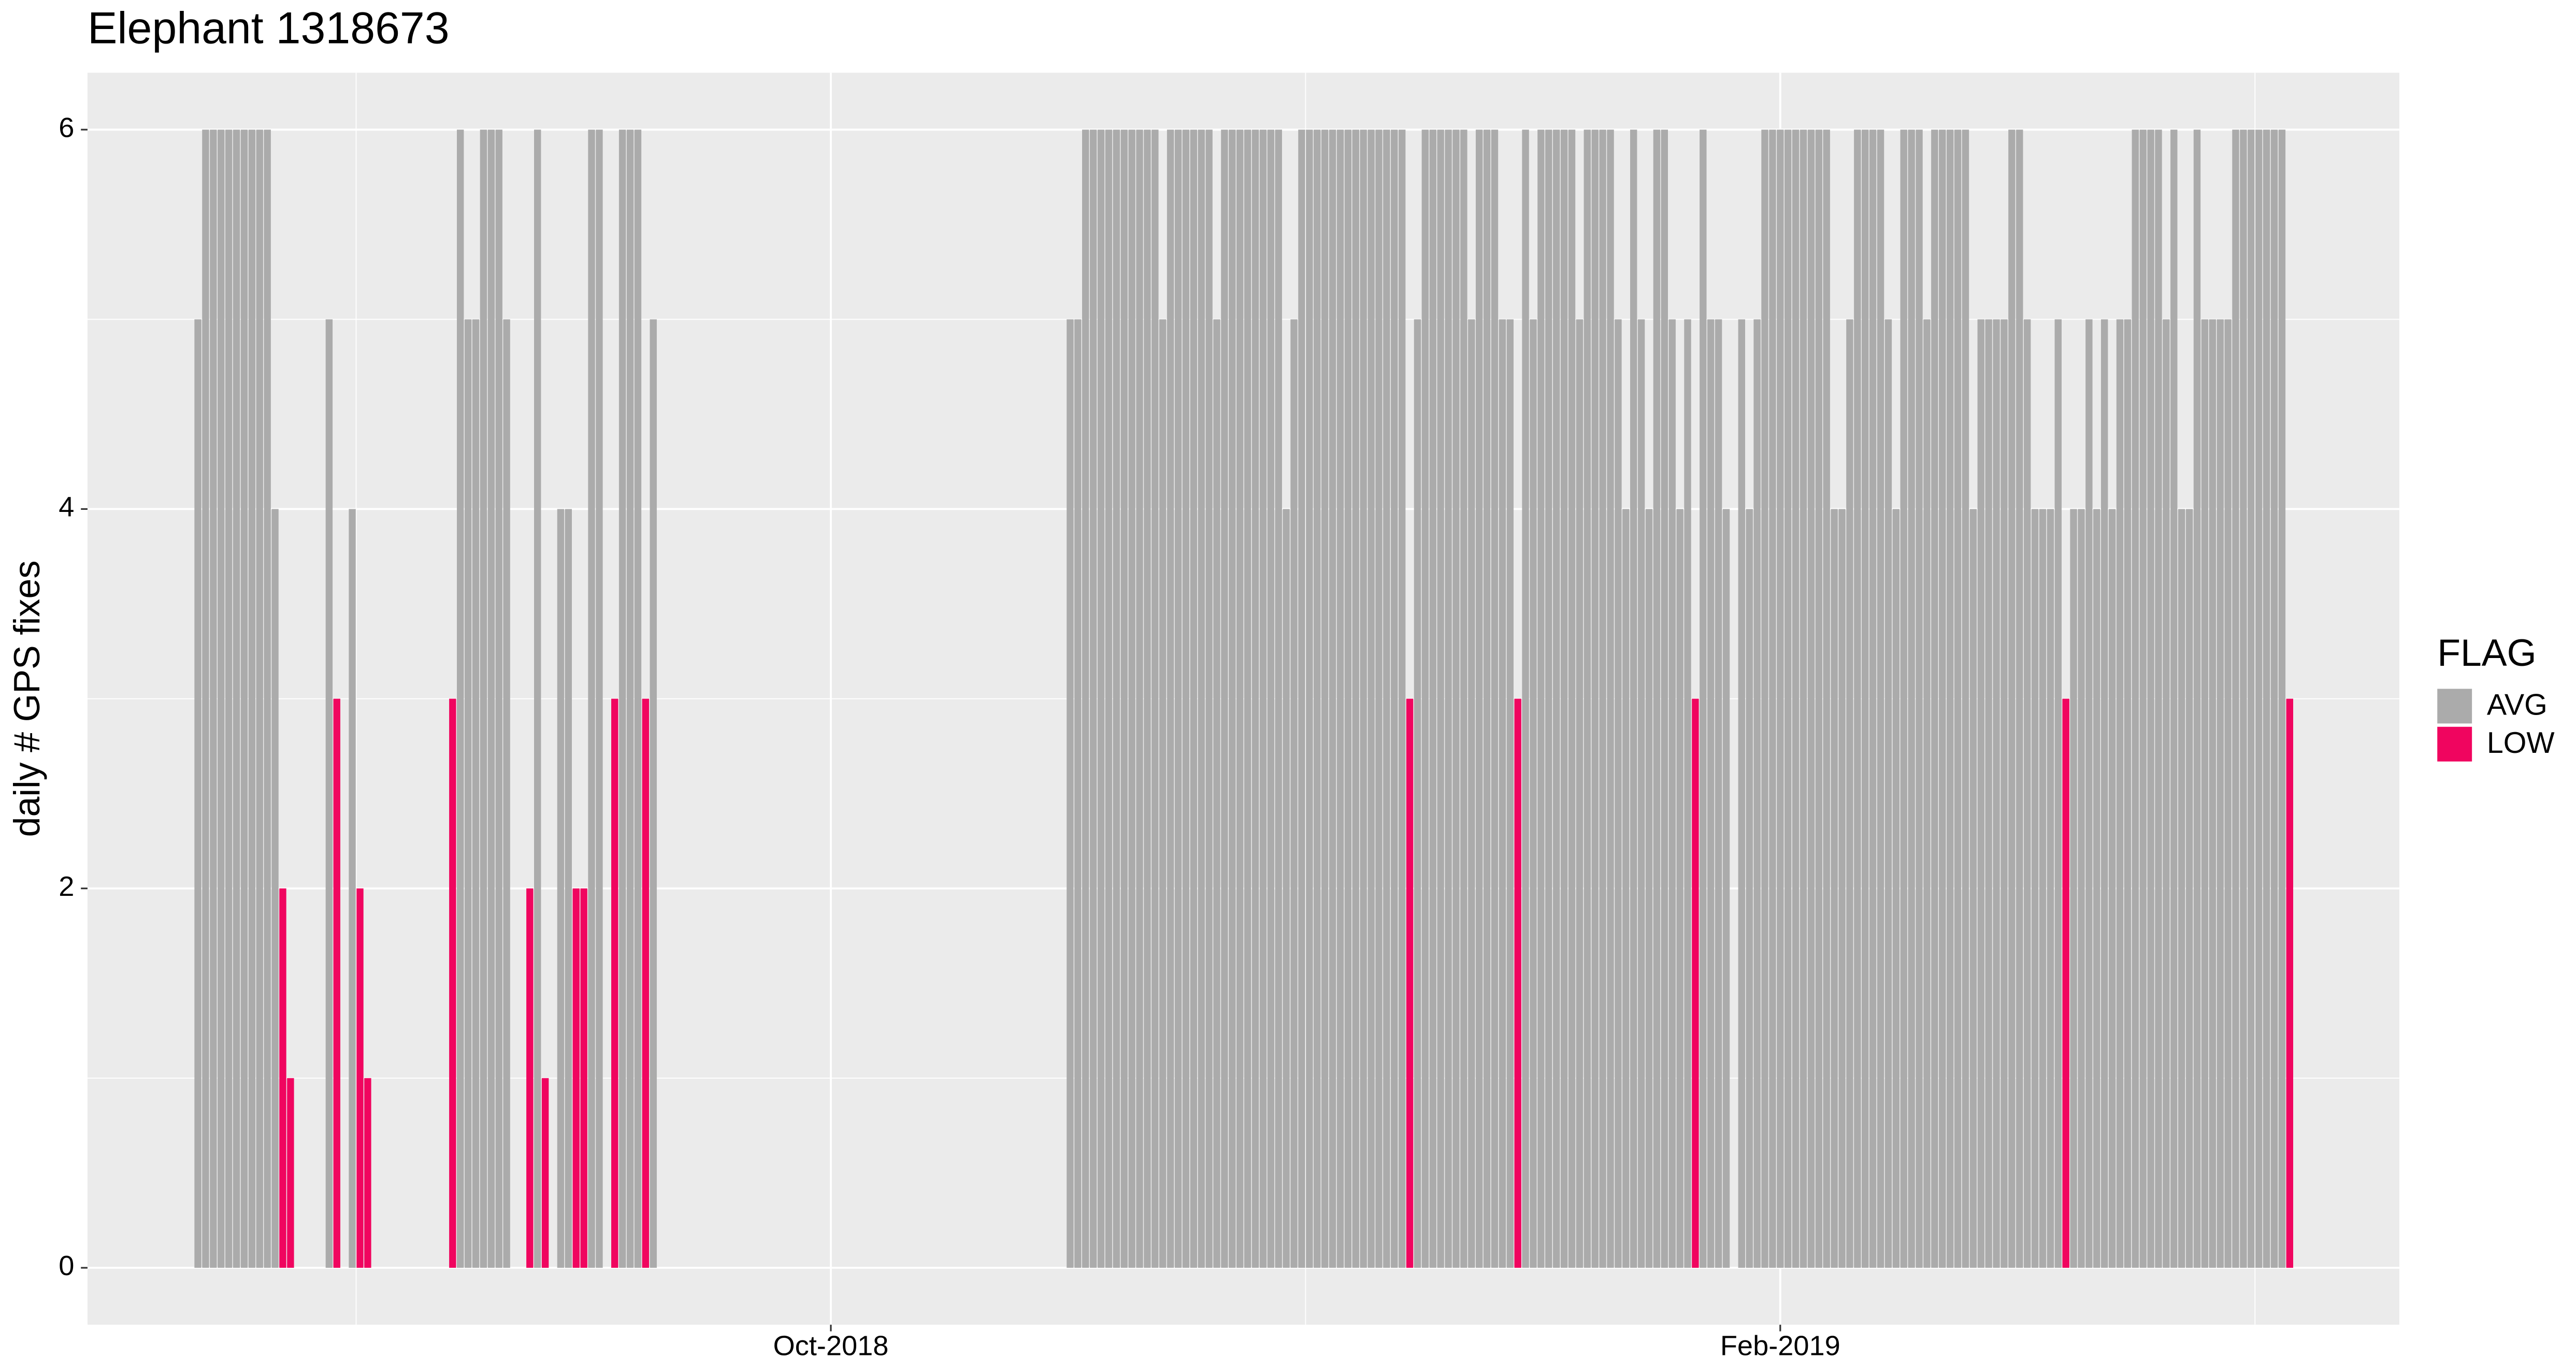  What do you see at coordinates (831, 1346) in the screenshot?
I see `x-tick-label: Oct-2018` at bounding box center [831, 1346].